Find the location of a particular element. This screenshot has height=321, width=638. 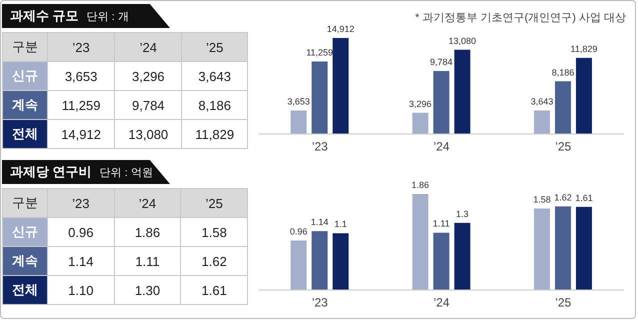

data-label: 1.30 is located at coordinates (147, 290).